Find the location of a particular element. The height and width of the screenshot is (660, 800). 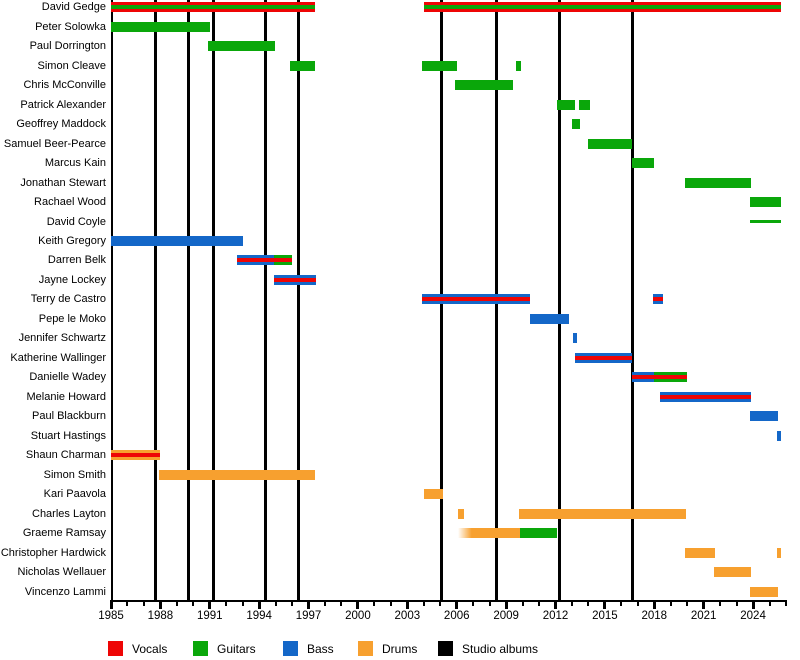

member-label: Shaun Charman is located at coordinates (65, 455).